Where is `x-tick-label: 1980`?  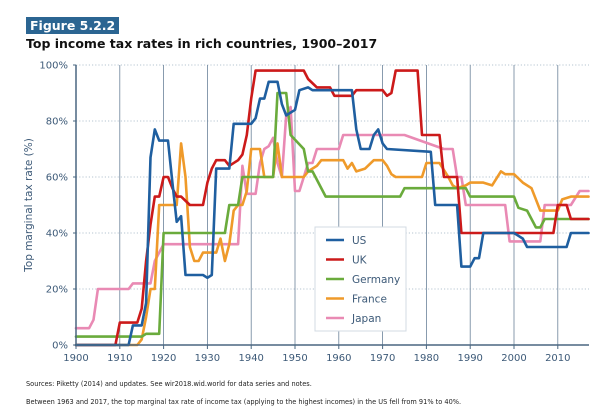
x-tick-label: 1980 is located at coordinates (426, 358).